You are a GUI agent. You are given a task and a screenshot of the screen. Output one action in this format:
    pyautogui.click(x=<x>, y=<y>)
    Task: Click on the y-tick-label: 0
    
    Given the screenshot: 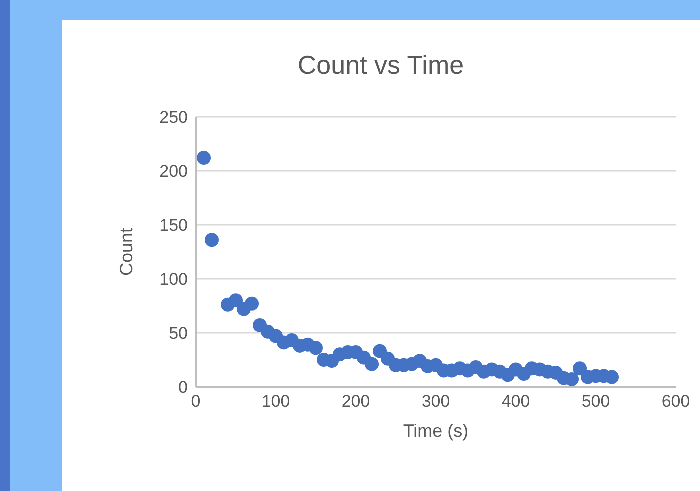 What is the action you would take?
    pyautogui.click(x=183, y=388)
    